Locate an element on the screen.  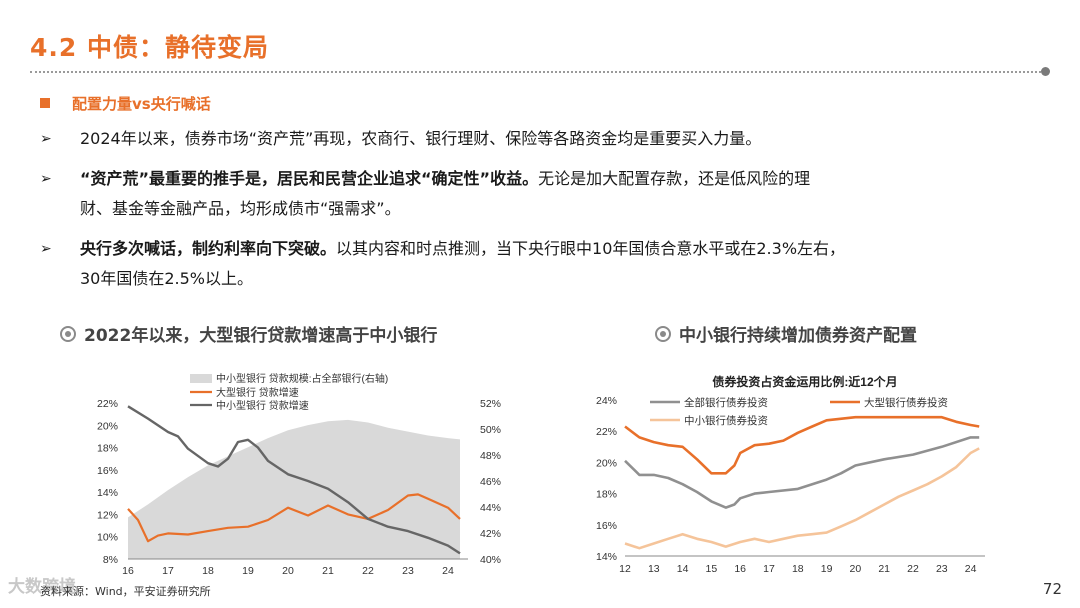
bullet-2-line2: 财、基金等金融产品，均形成债市“强需求”。 is located at coordinates (240, 208).